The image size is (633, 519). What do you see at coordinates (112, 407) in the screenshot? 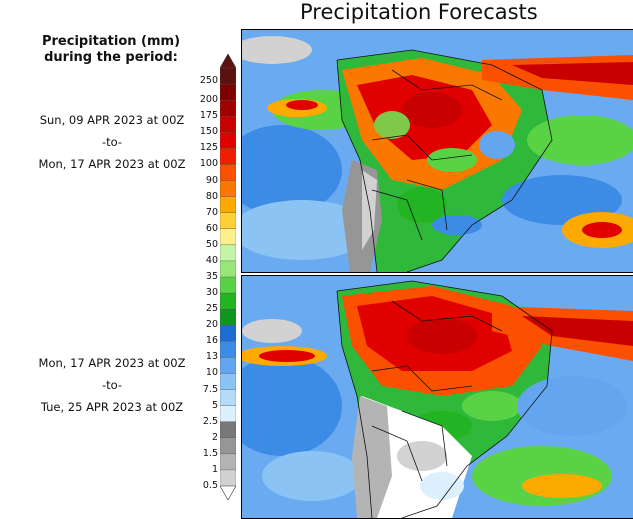
I see `period-2-end: Tue, 25 APR 2023 at 00Z` at bounding box center [112, 407].